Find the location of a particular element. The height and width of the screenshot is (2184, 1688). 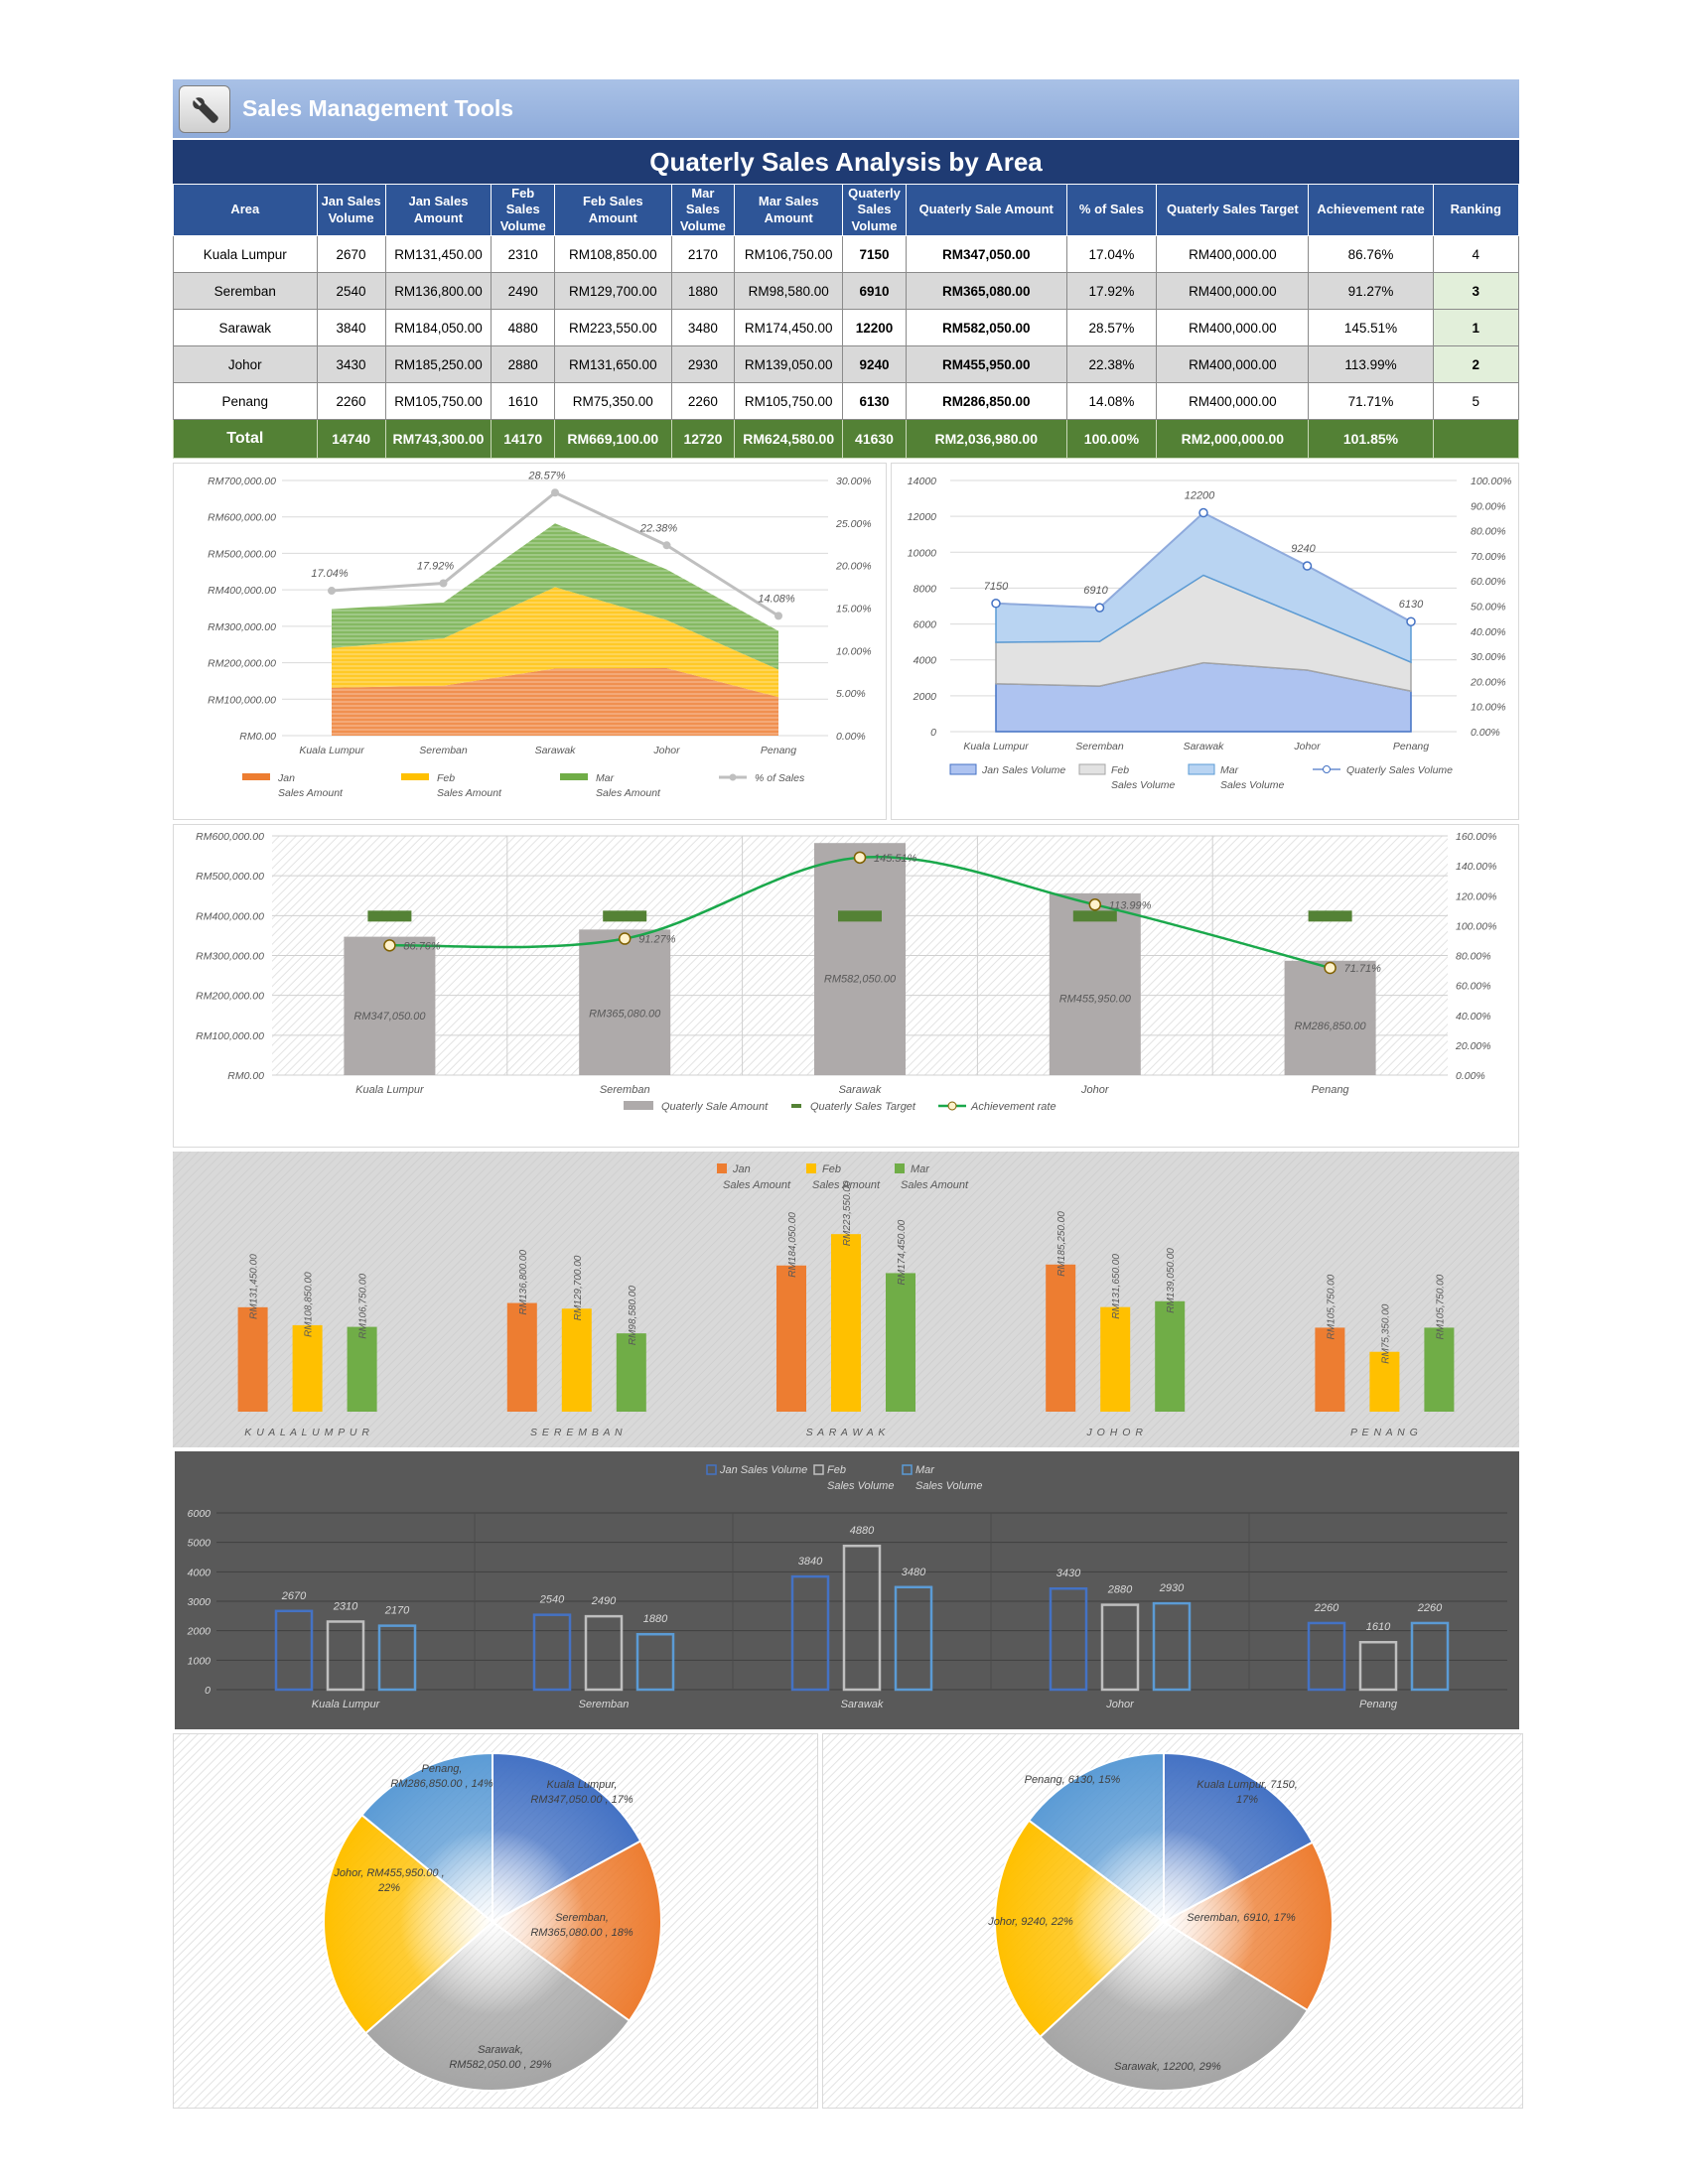

bar-data-label: 4880 is located at coordinates (862, 1531).